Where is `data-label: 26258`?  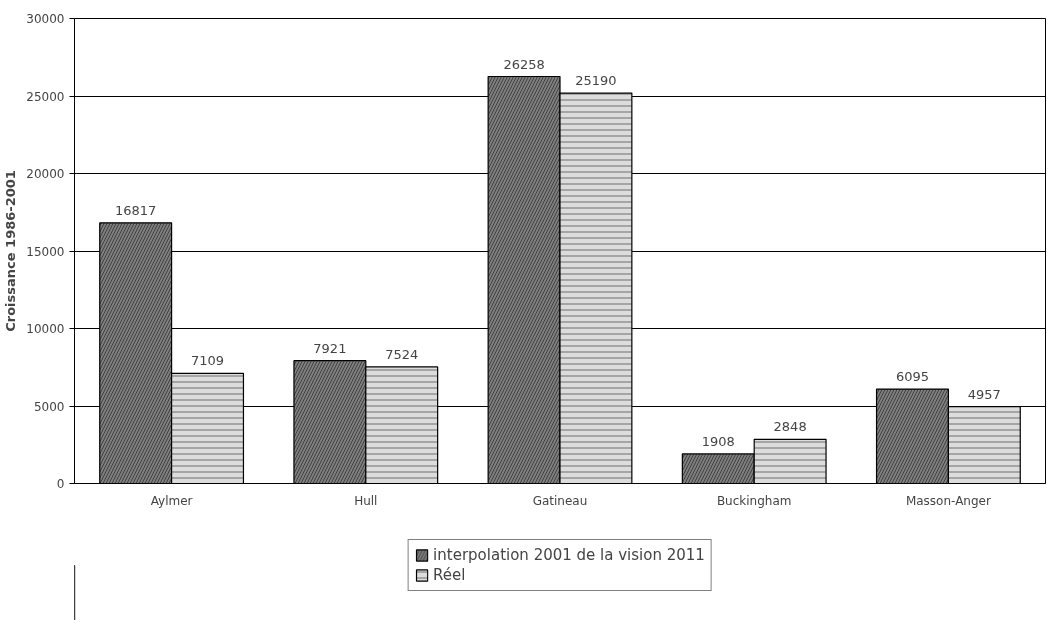 data-label: 26258 is located at coordinates (524, 64).